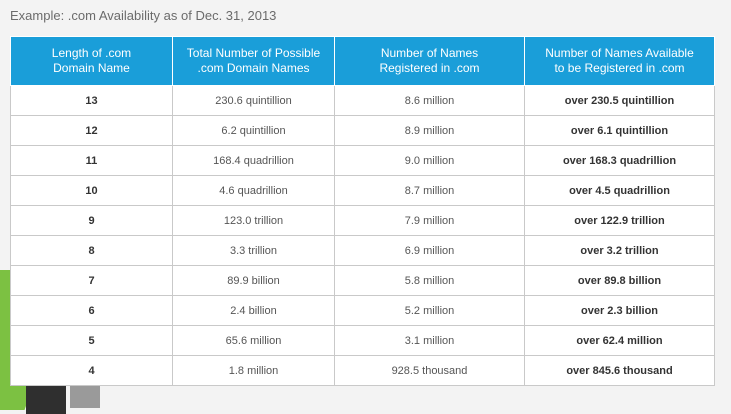  Describe the element at coordinates (429, 310) in the screenshot. I see `cell-registered: 5.2 million` at that location.